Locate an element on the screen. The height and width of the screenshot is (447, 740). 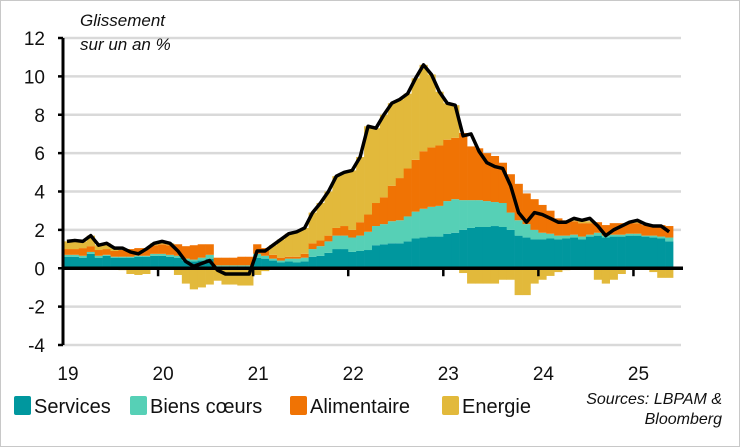
legend-swatch is located at coordinates (138, 405).